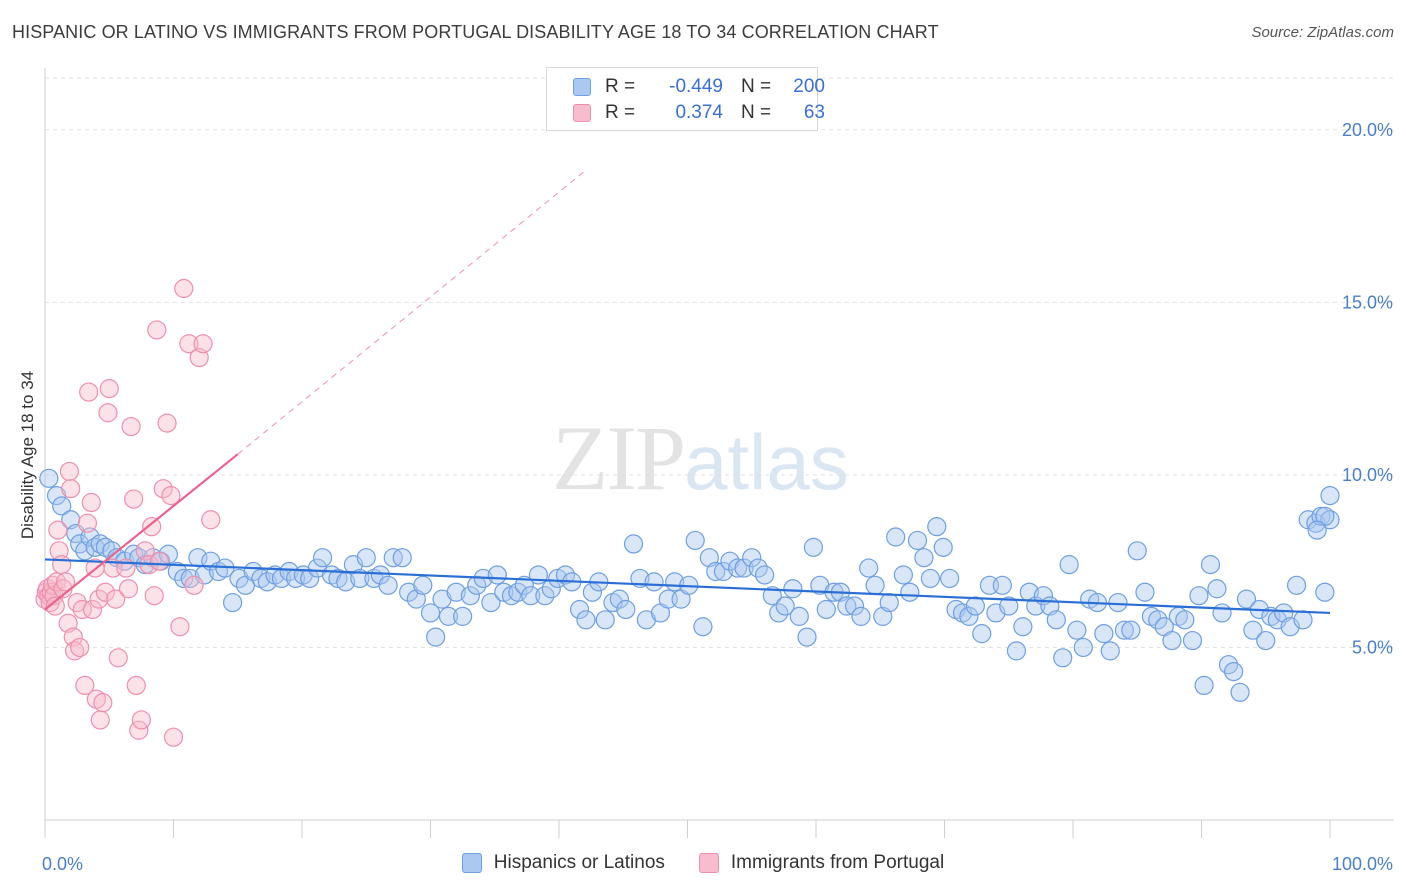 The width and height of the screenshot is (1406, 892). What do you see at coordinates (471, 863) in the screenshot?
I see `legend-swatch-blue` at bounding box center [471, 863].